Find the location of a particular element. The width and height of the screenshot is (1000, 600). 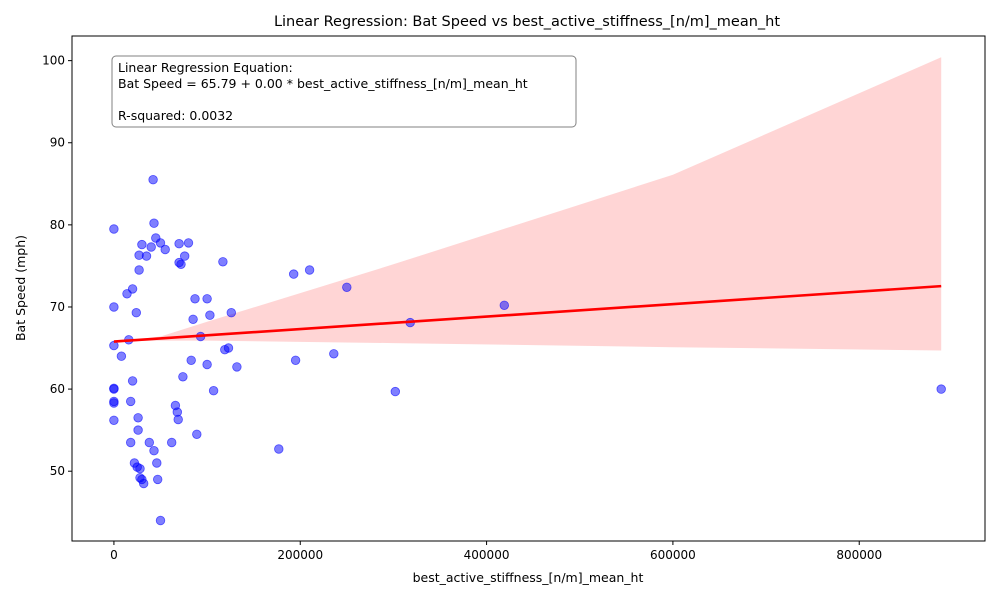

regression-line is located at coordinates (527, 313).